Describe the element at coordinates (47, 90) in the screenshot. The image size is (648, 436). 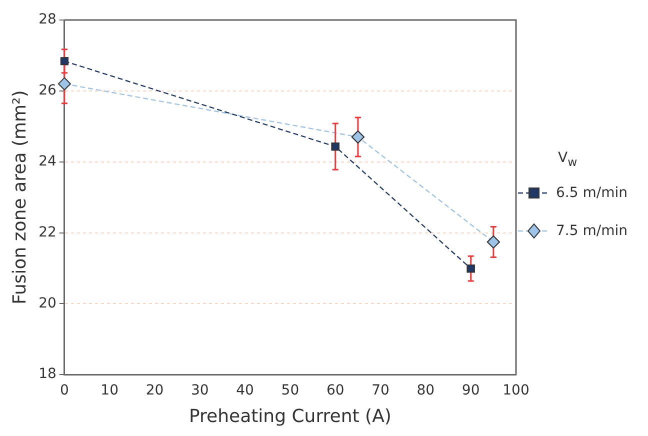
I see `y-tick-label: 26` at that location.